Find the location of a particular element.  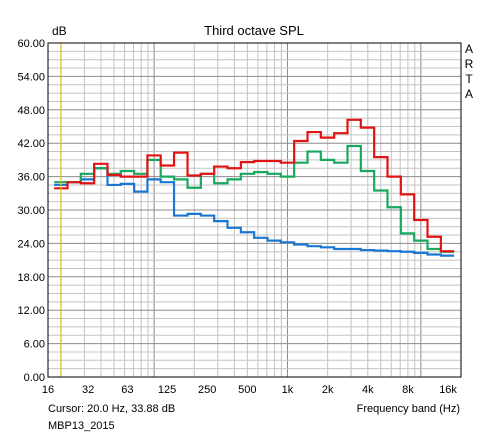

x-axis-label: Frequency band (Hz) is located at coordinates (408, 409).